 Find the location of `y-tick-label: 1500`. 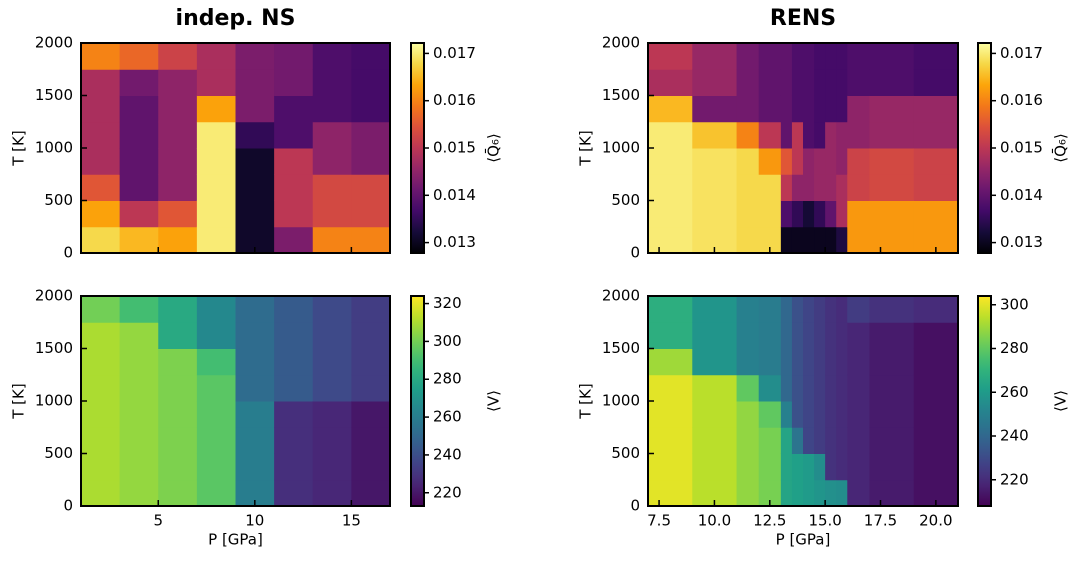

y-tick-label: 1500 is located at coordinates (54, 348).